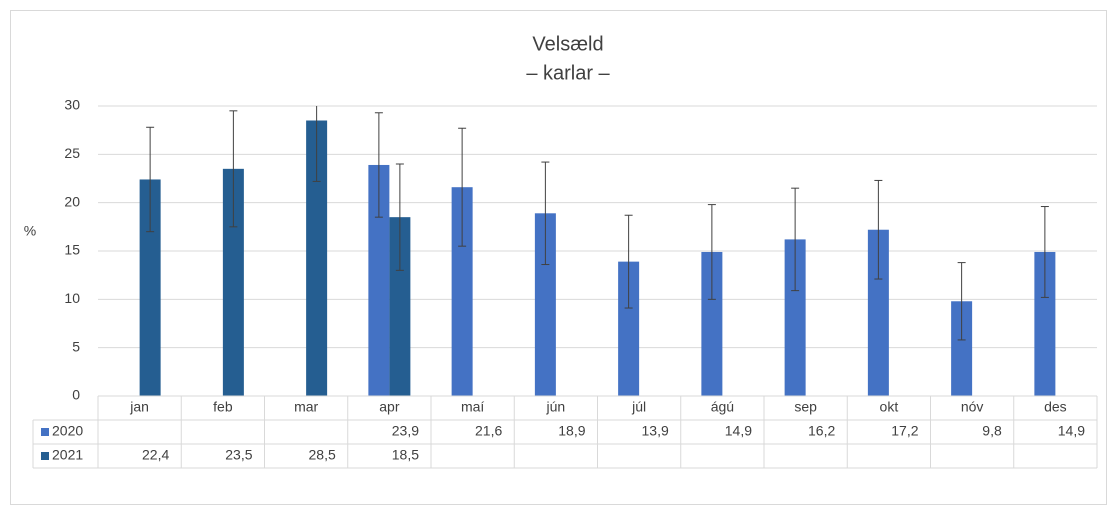  Describe the element at coordinates (972, 407) in the screenshot. I see `x-tick-label: nóv` at that location.